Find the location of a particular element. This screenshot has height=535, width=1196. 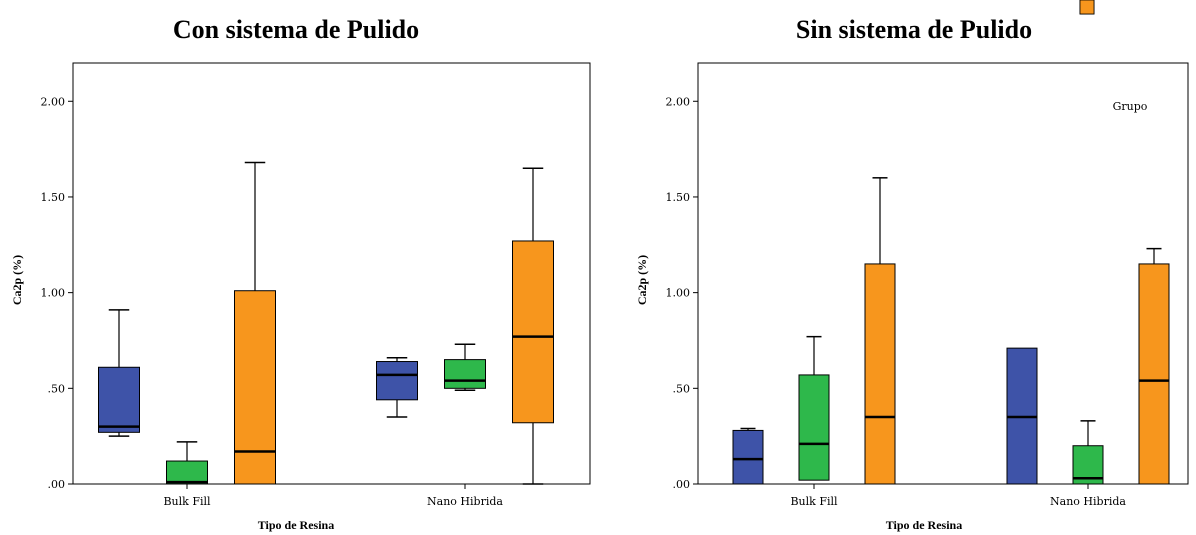

legend-entry-label: Ácido cítrico is located at coordinates (1131, 1).